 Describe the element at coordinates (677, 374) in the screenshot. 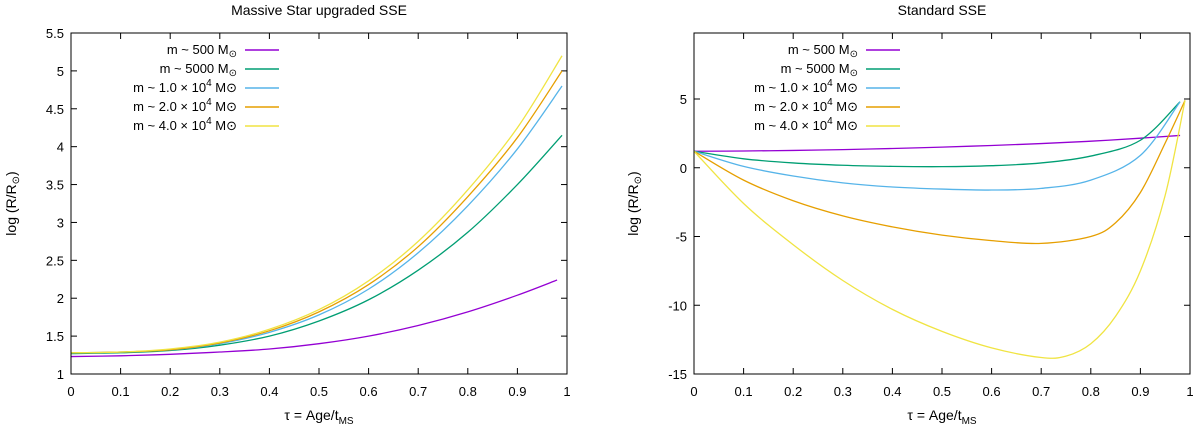

I see `y-tick-label: -15` at that location.